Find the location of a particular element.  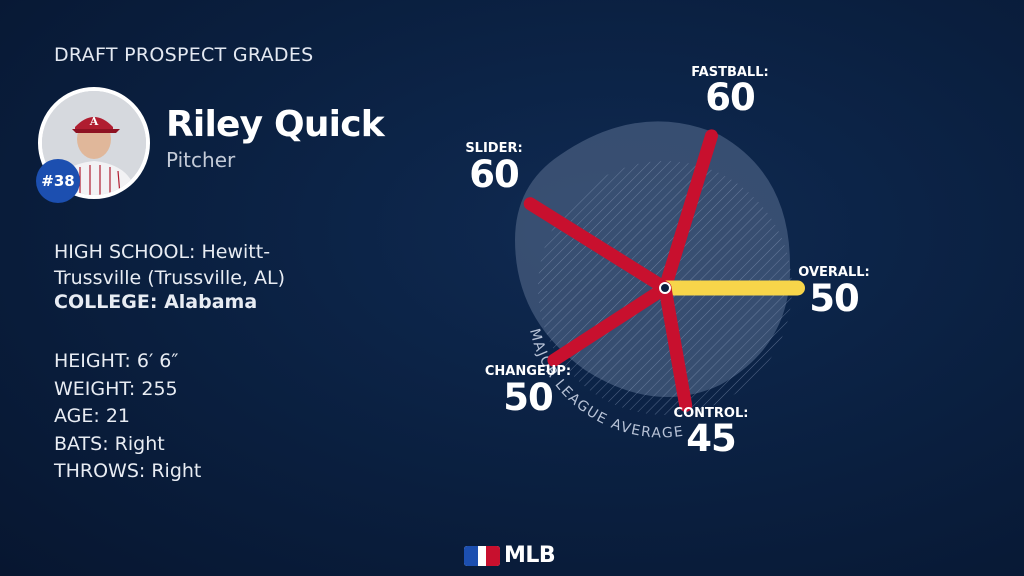

spoke-slider is located at coordinates (597, 246).